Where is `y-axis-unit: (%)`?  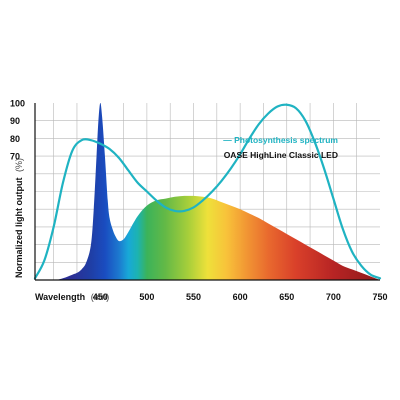 y-axis-unit: (%) is located at coordinates (19, 165).